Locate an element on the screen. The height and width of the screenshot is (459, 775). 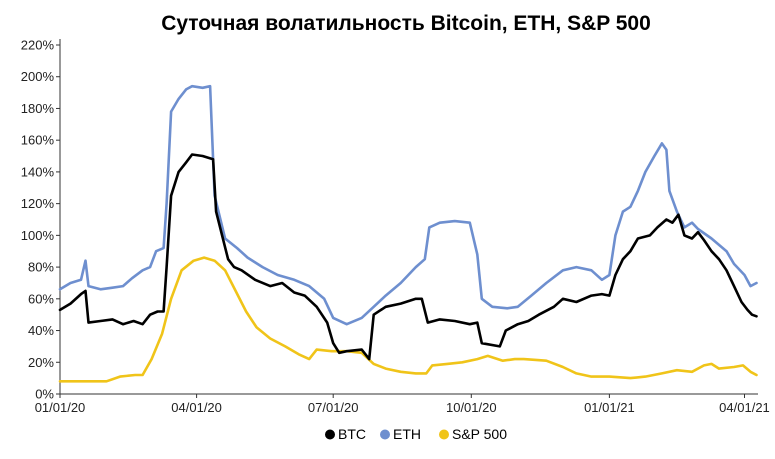
x-tick-label: 07/01/20 is located at coordinates (333, 407).